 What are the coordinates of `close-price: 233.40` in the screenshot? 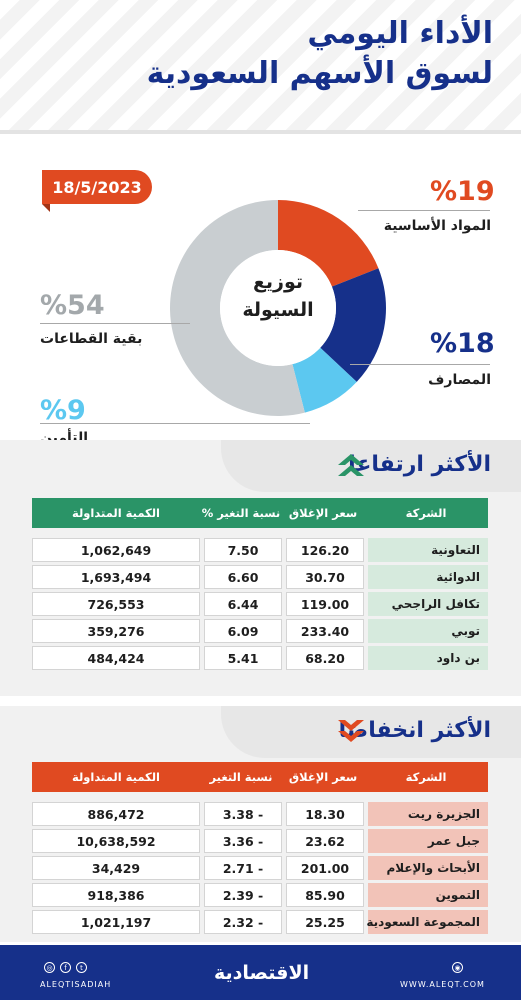 It's located at (325, 631).